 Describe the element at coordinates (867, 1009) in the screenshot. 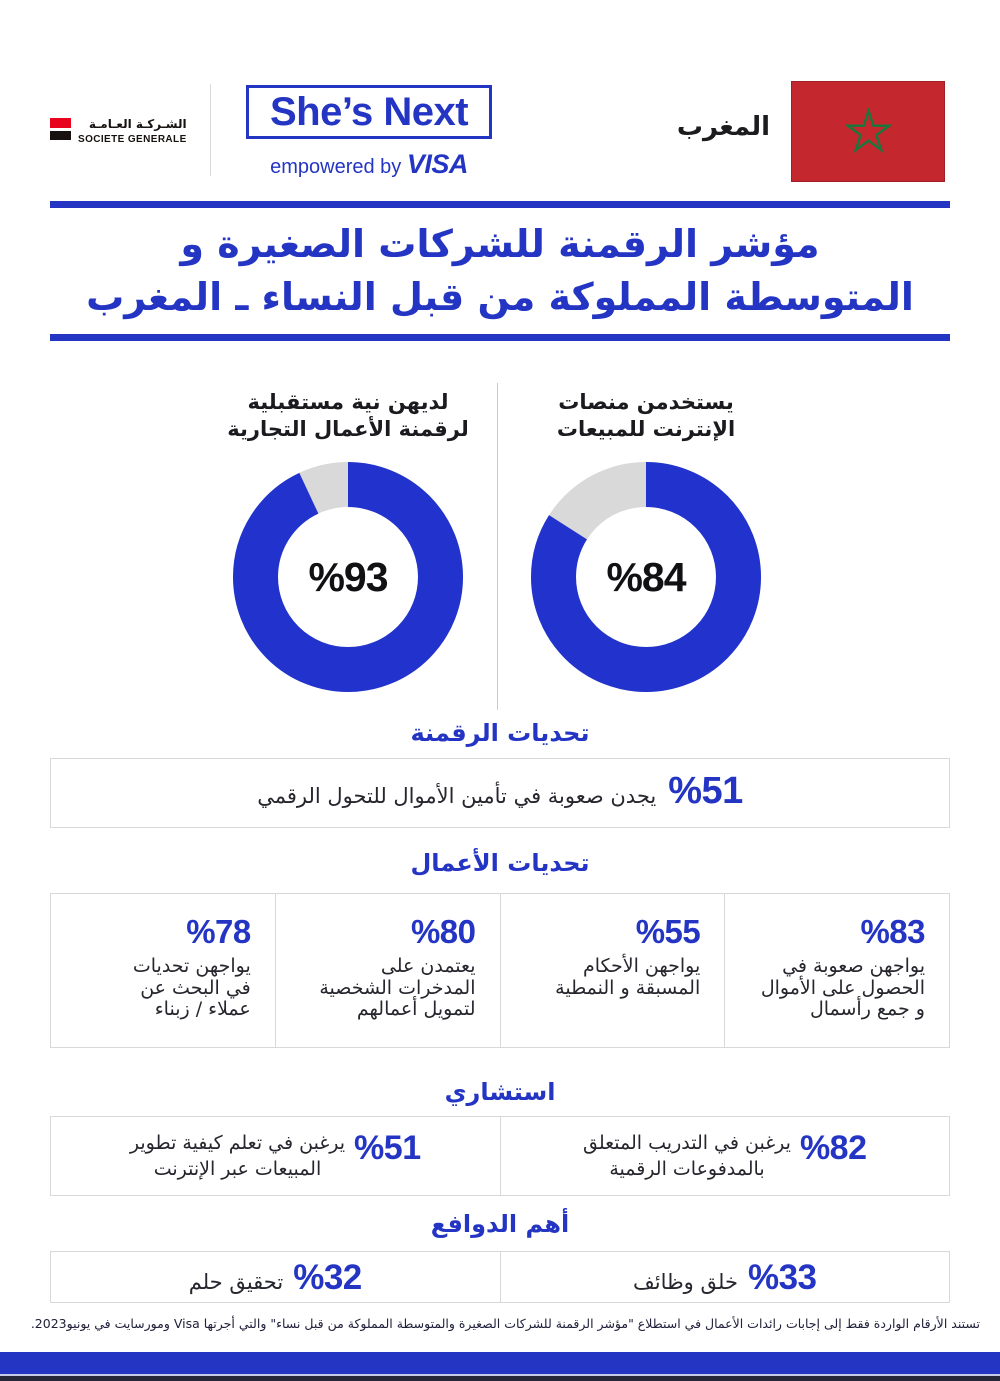

I see `stat-text-line: و جمع رأسمال` at that location.